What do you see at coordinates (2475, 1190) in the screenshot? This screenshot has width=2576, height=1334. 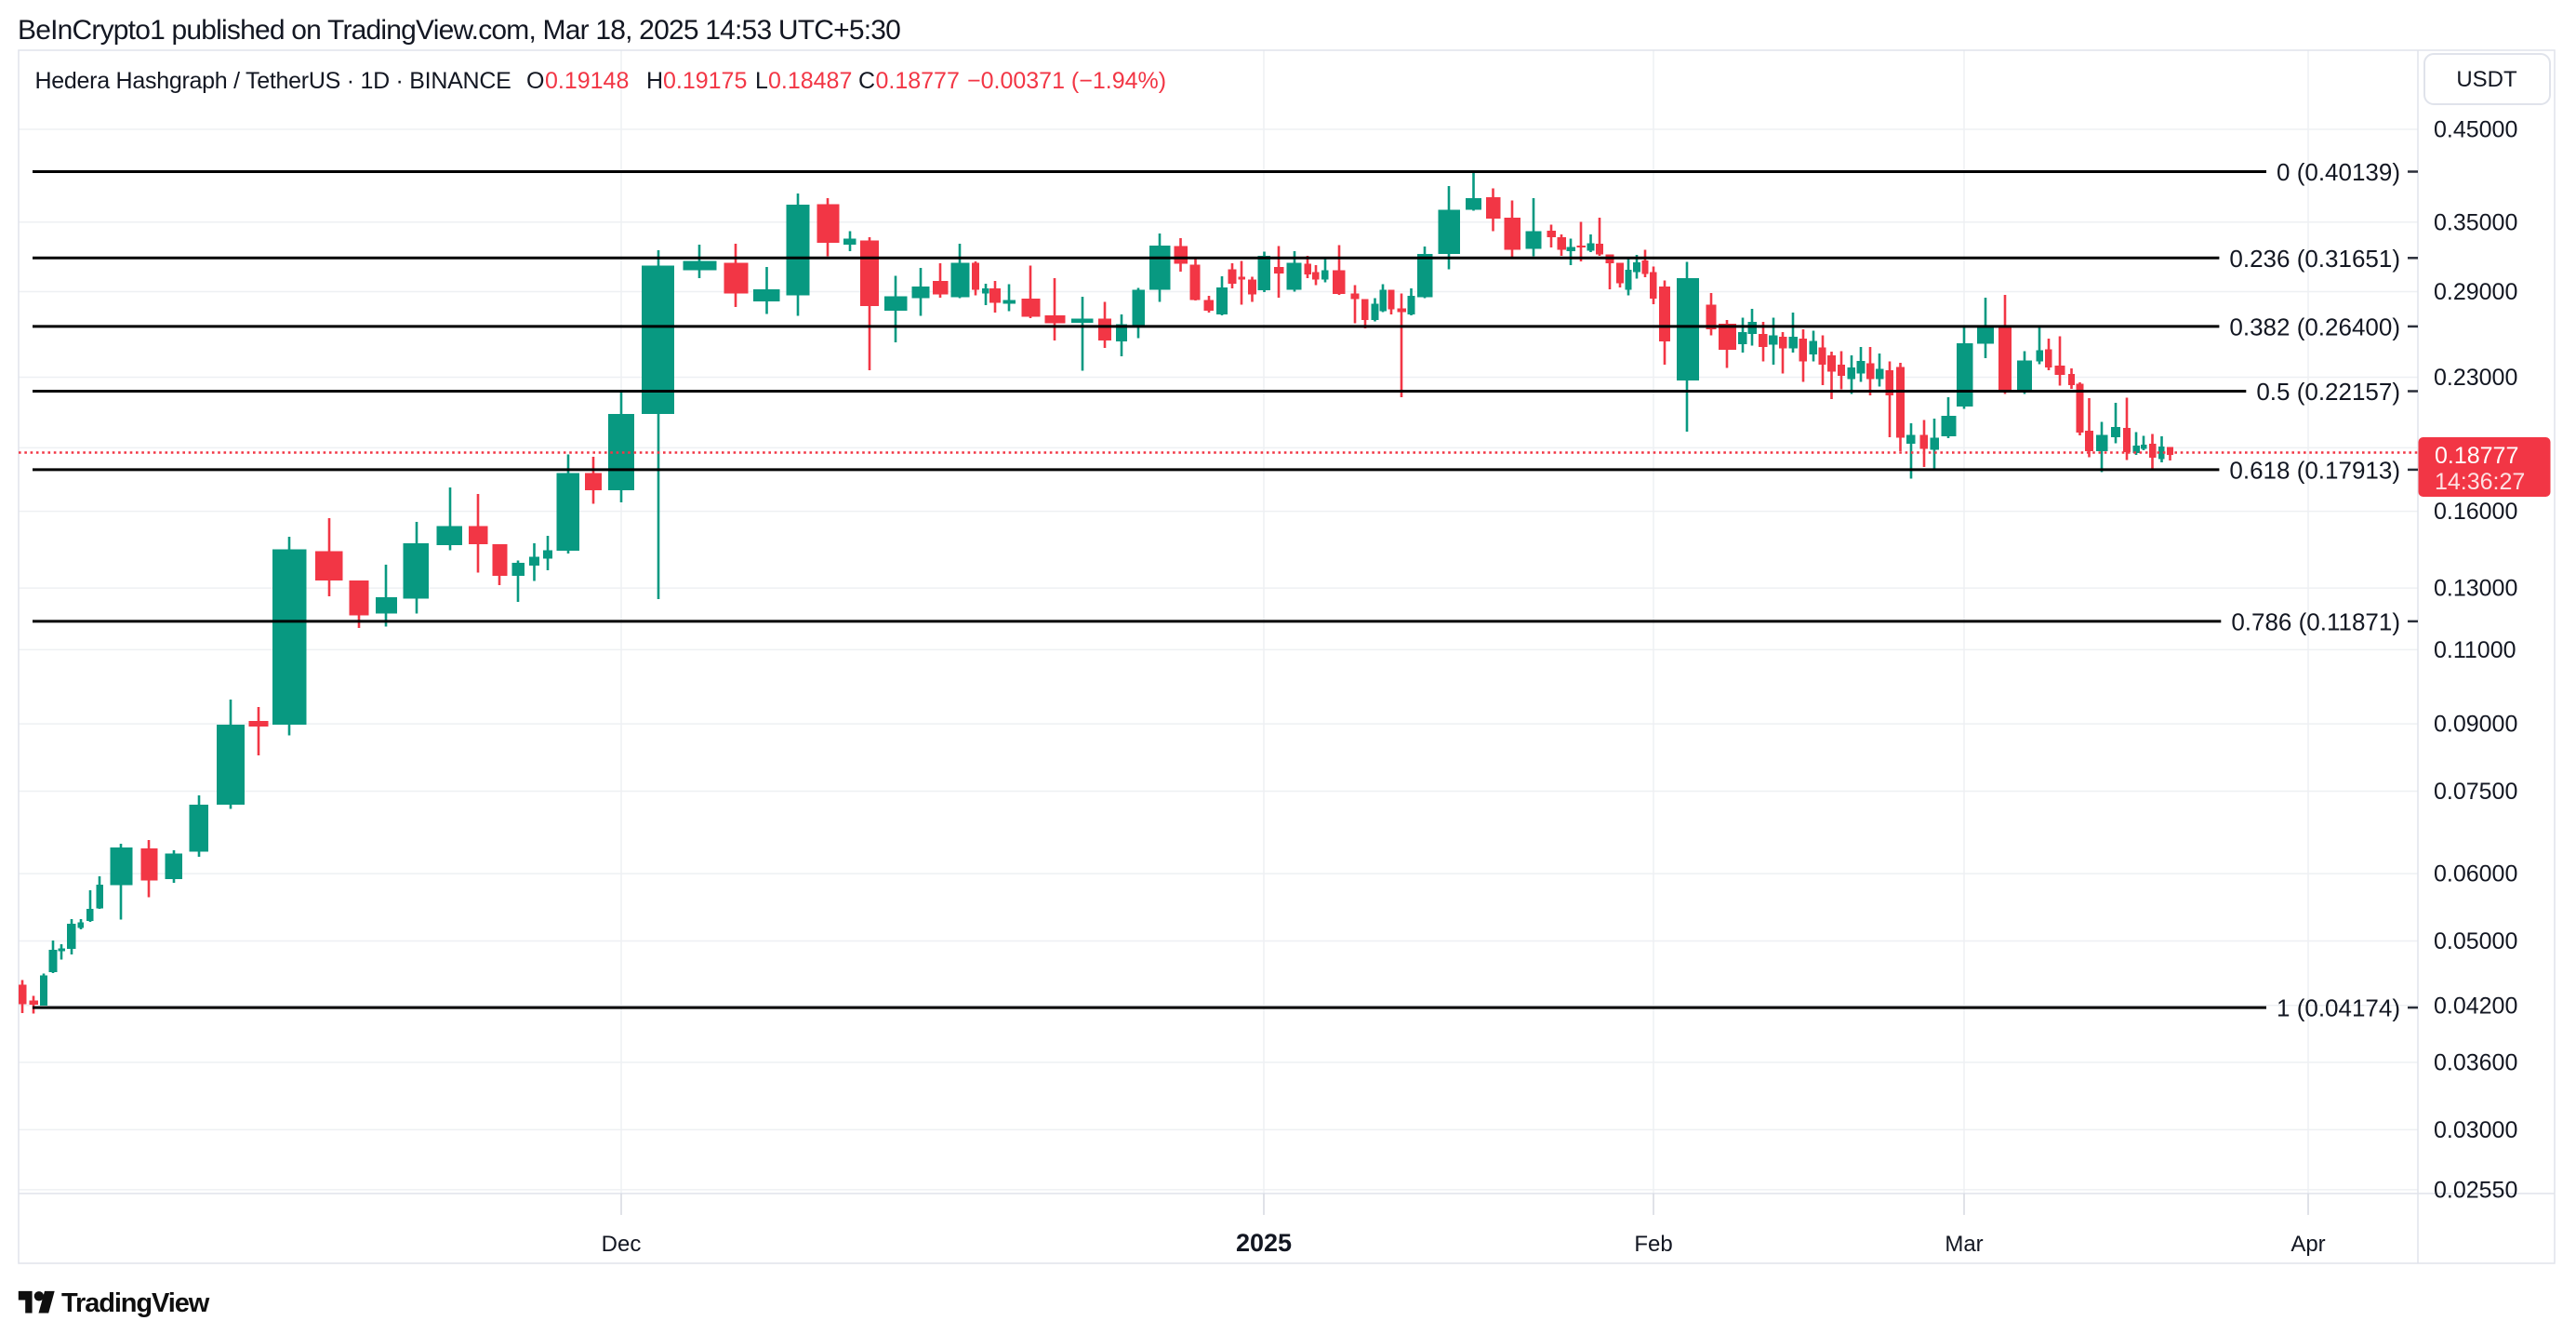 I see `svg-text: 0.02550` at bounding box center [2475, 1190].